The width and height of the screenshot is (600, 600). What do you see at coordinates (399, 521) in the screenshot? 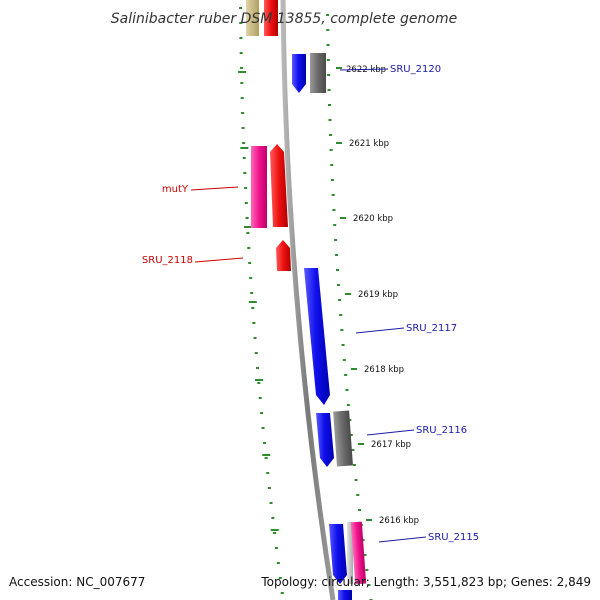
I see `tick-label-2616: 2616 kbp` at bounding box center [399, 521].